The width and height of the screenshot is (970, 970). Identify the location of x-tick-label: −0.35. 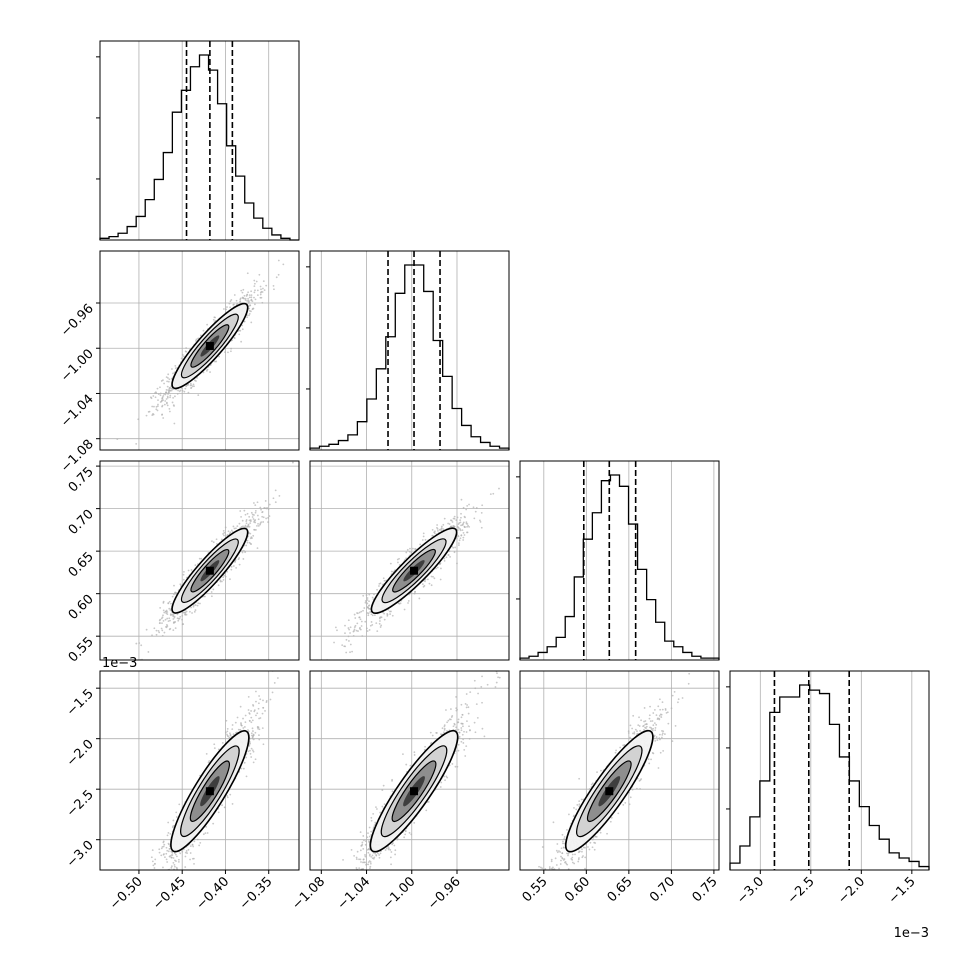
(256, 893).